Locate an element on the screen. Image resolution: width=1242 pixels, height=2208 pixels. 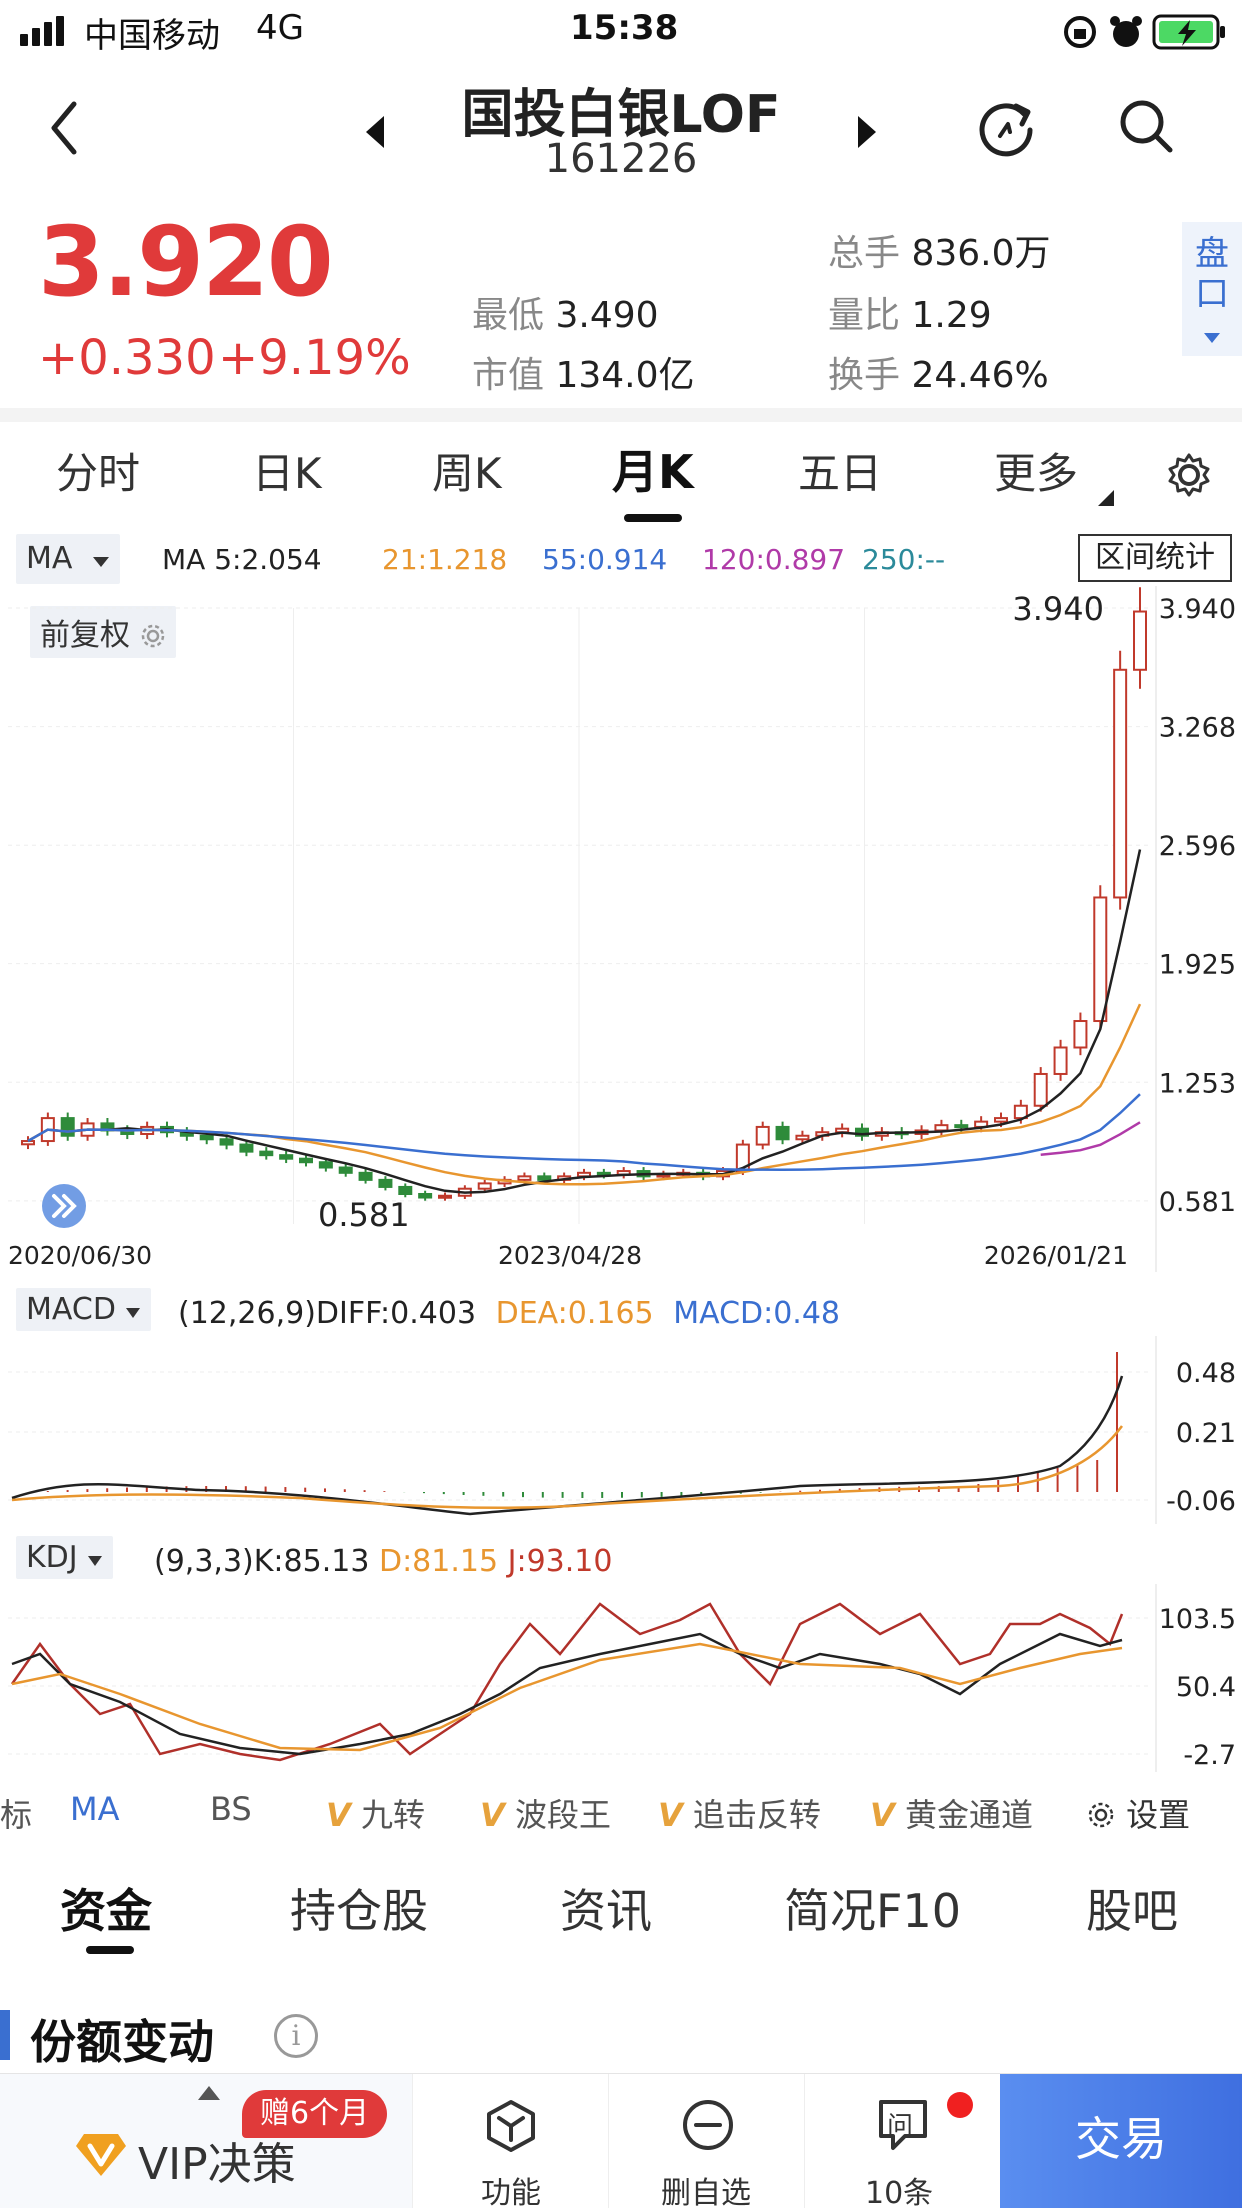
macd-dea-line is located at coordinates (567, 1467).